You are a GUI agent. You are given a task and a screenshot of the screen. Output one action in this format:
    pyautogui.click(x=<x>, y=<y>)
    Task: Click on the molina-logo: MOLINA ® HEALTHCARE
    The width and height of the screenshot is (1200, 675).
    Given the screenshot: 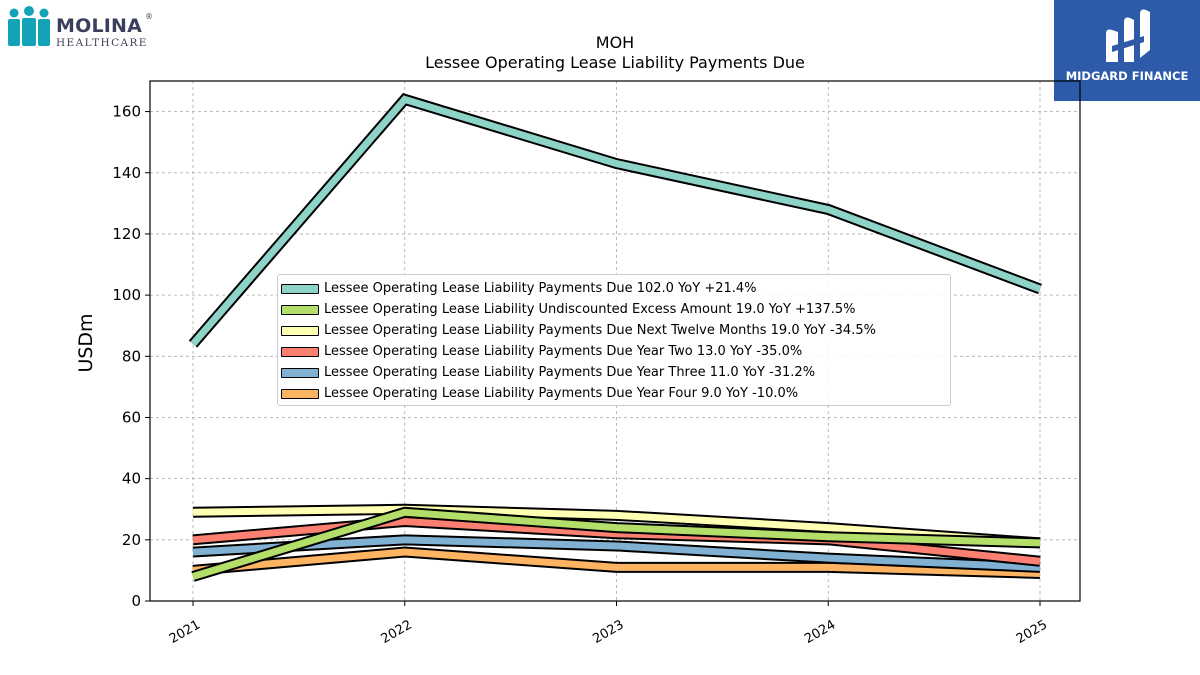 What is the action you would take?
    pyautogui.click(x=81, y=29)
    